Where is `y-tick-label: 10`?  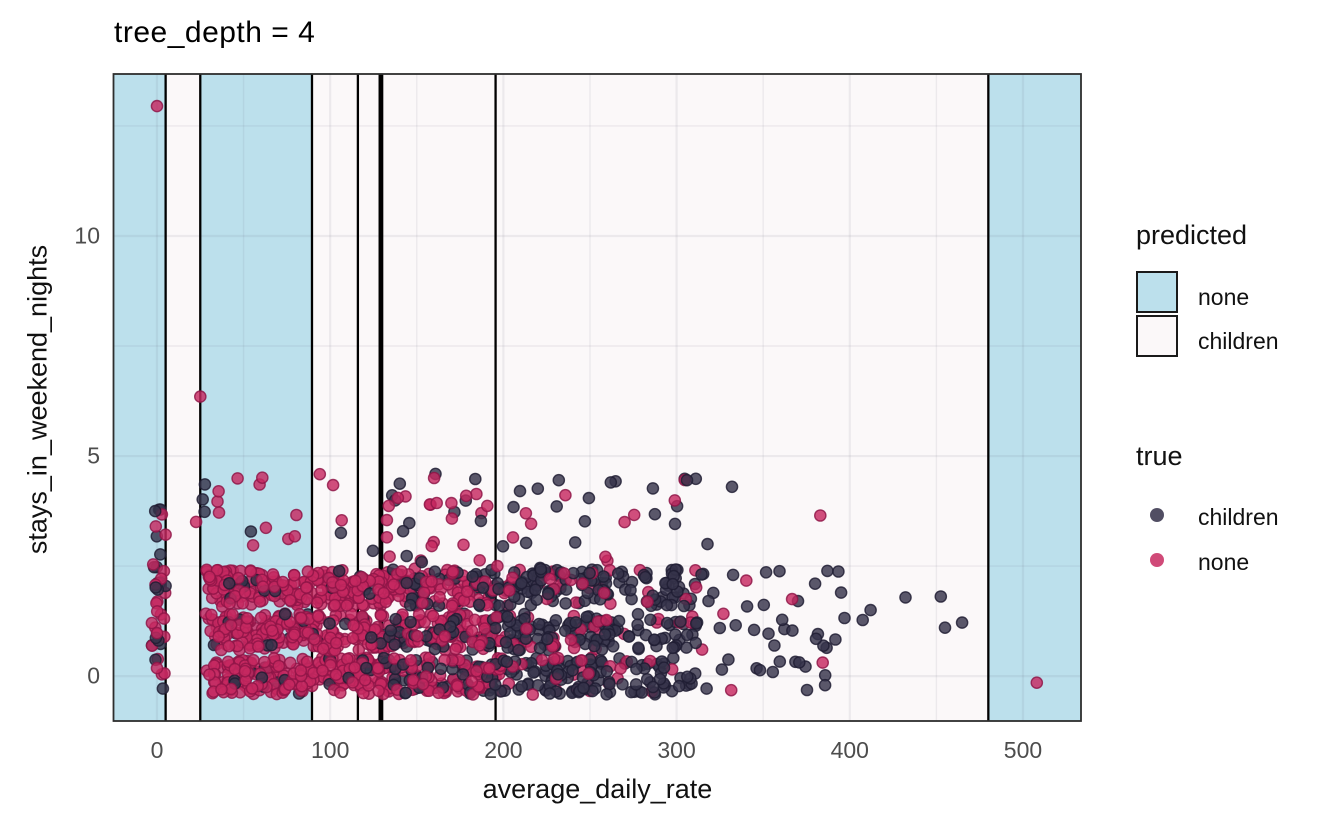
y-tick-label: 10 is located at coordinates (87, 235).